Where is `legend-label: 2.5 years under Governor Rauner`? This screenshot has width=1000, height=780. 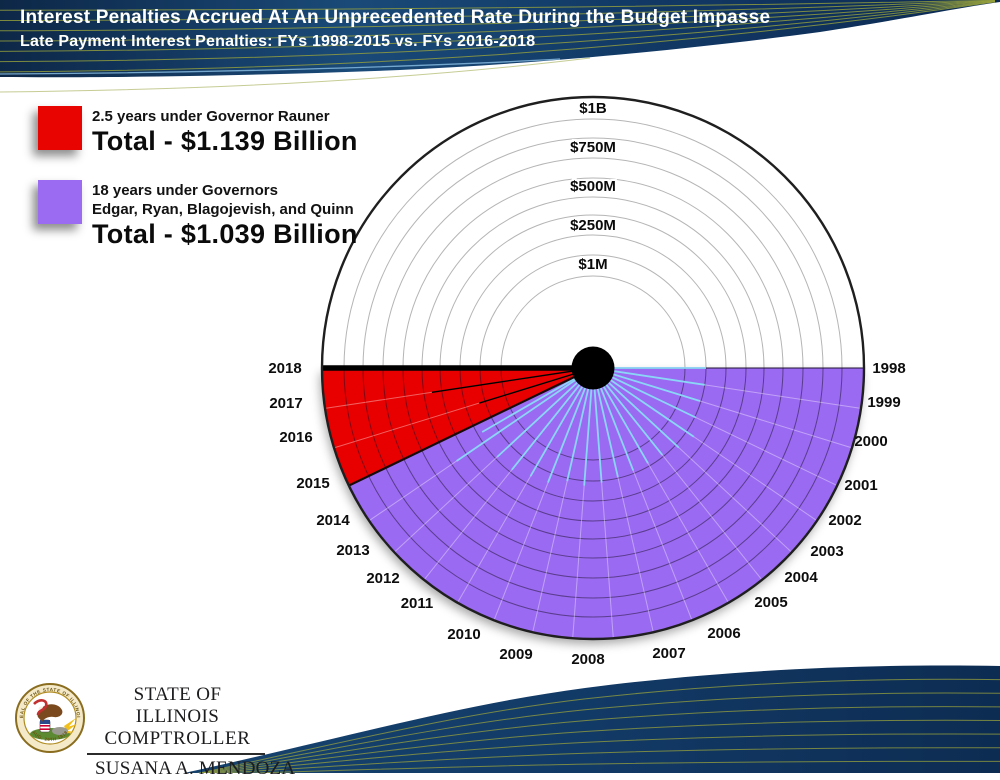 legend-label: 2.5 years under Governor Rauner is located at coordinates (211, 116).